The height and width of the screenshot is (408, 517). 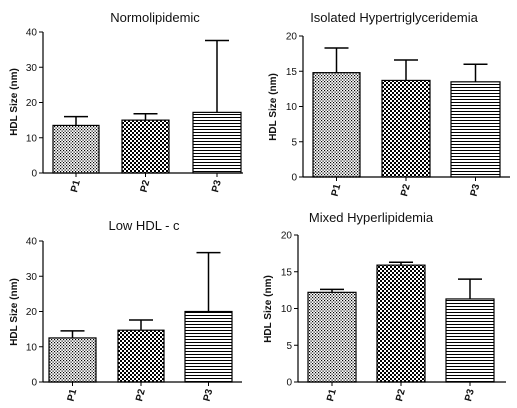 I want to click on chart-title: Normolipidemic, so click(x=155, y=17).